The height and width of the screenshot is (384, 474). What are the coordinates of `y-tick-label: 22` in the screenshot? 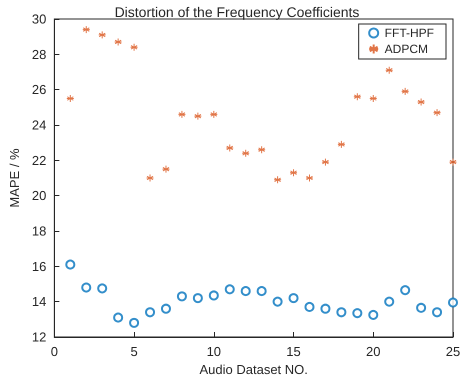 It's located at (39, 160).